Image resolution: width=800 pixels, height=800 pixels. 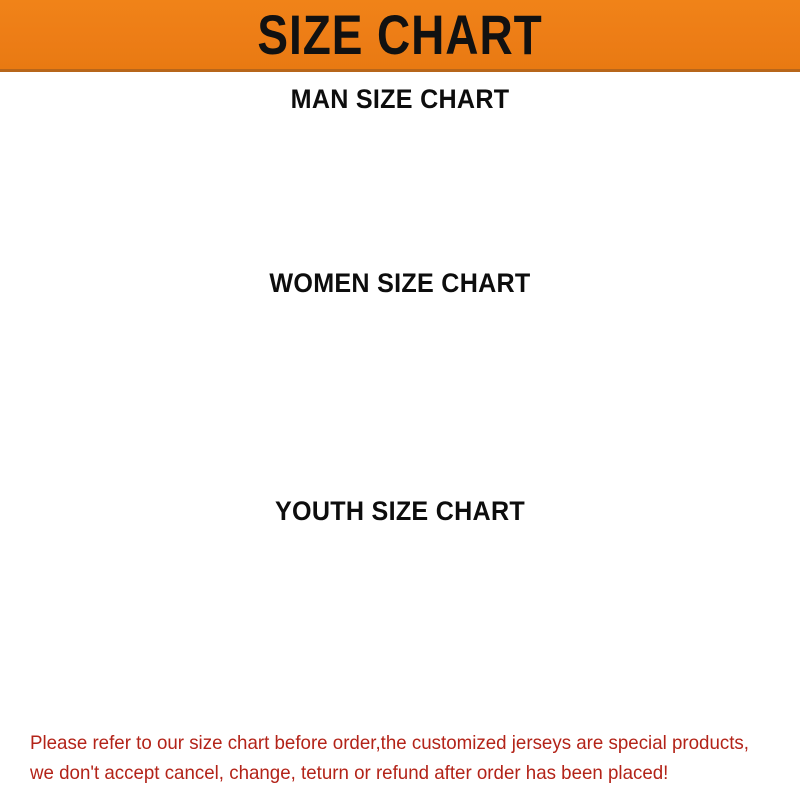 I want to click on banner: SIZE CHART, so click(x=400, y=36).